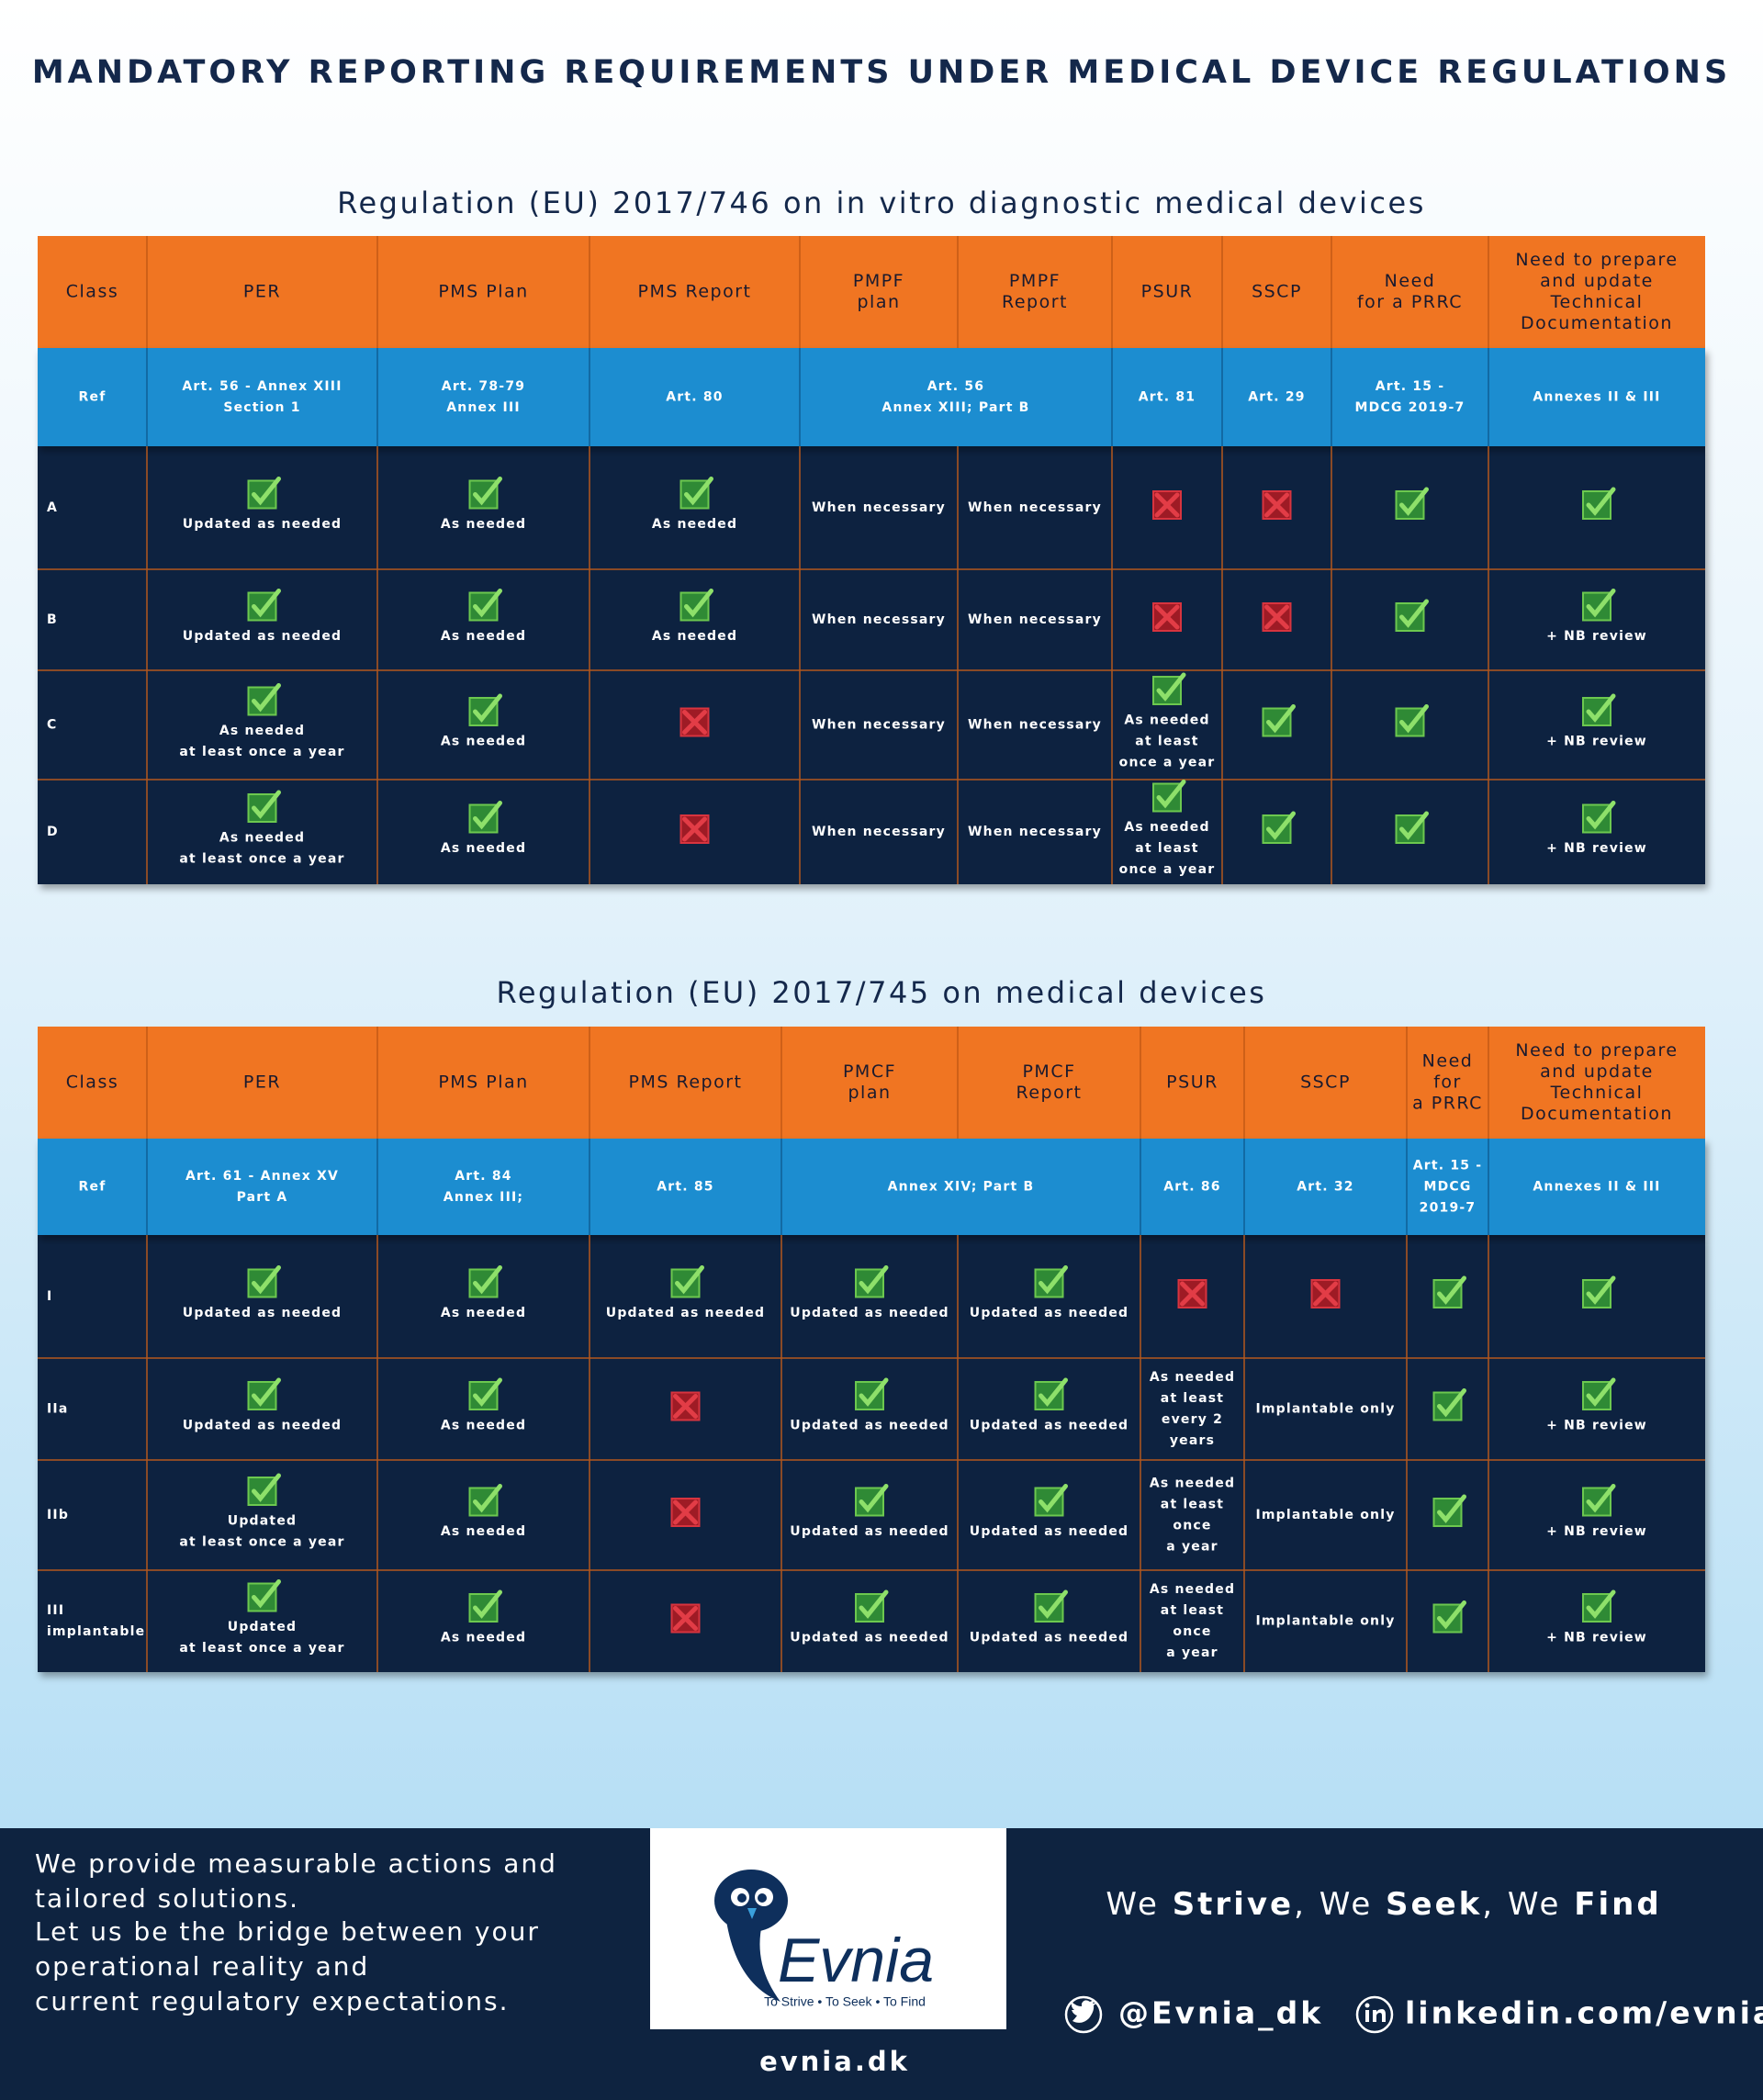 This screenshot has width=1763, height=2100. What do you see at coordinates (93, 1187) in the screenshot?
I see `ref-text: Ref` at bounding box center [93, 1187].